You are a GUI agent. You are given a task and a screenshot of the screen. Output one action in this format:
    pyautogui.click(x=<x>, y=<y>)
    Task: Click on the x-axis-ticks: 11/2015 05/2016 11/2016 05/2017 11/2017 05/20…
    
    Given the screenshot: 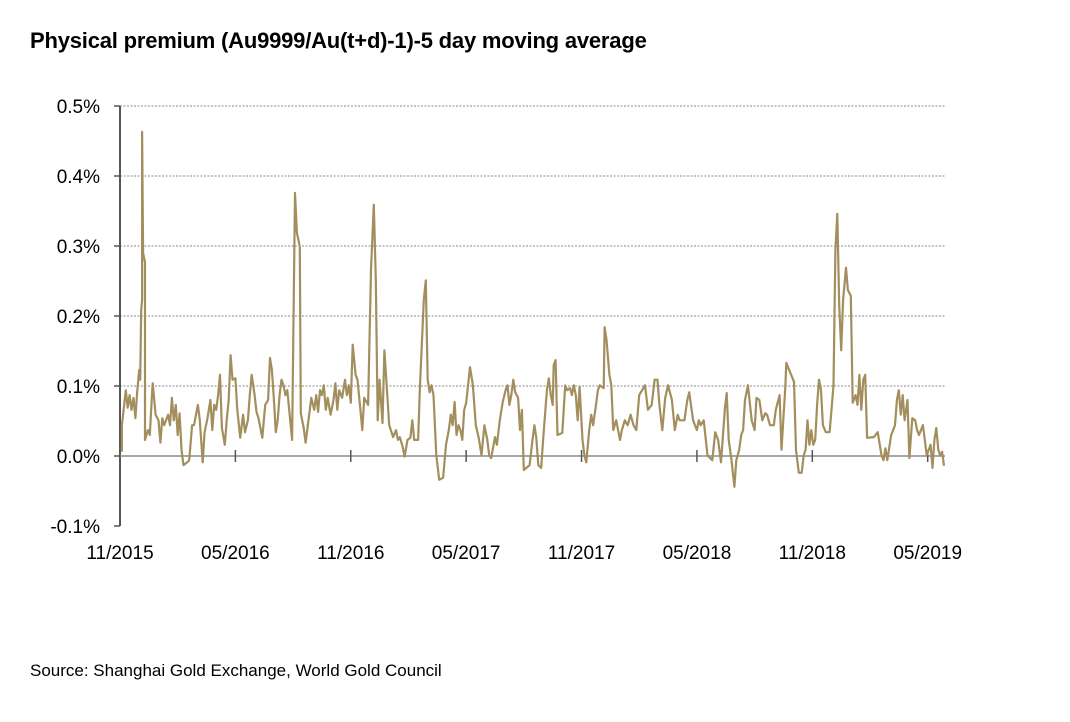 What is the action you would take?
    pyautogui.click(x=524, y=507)
    